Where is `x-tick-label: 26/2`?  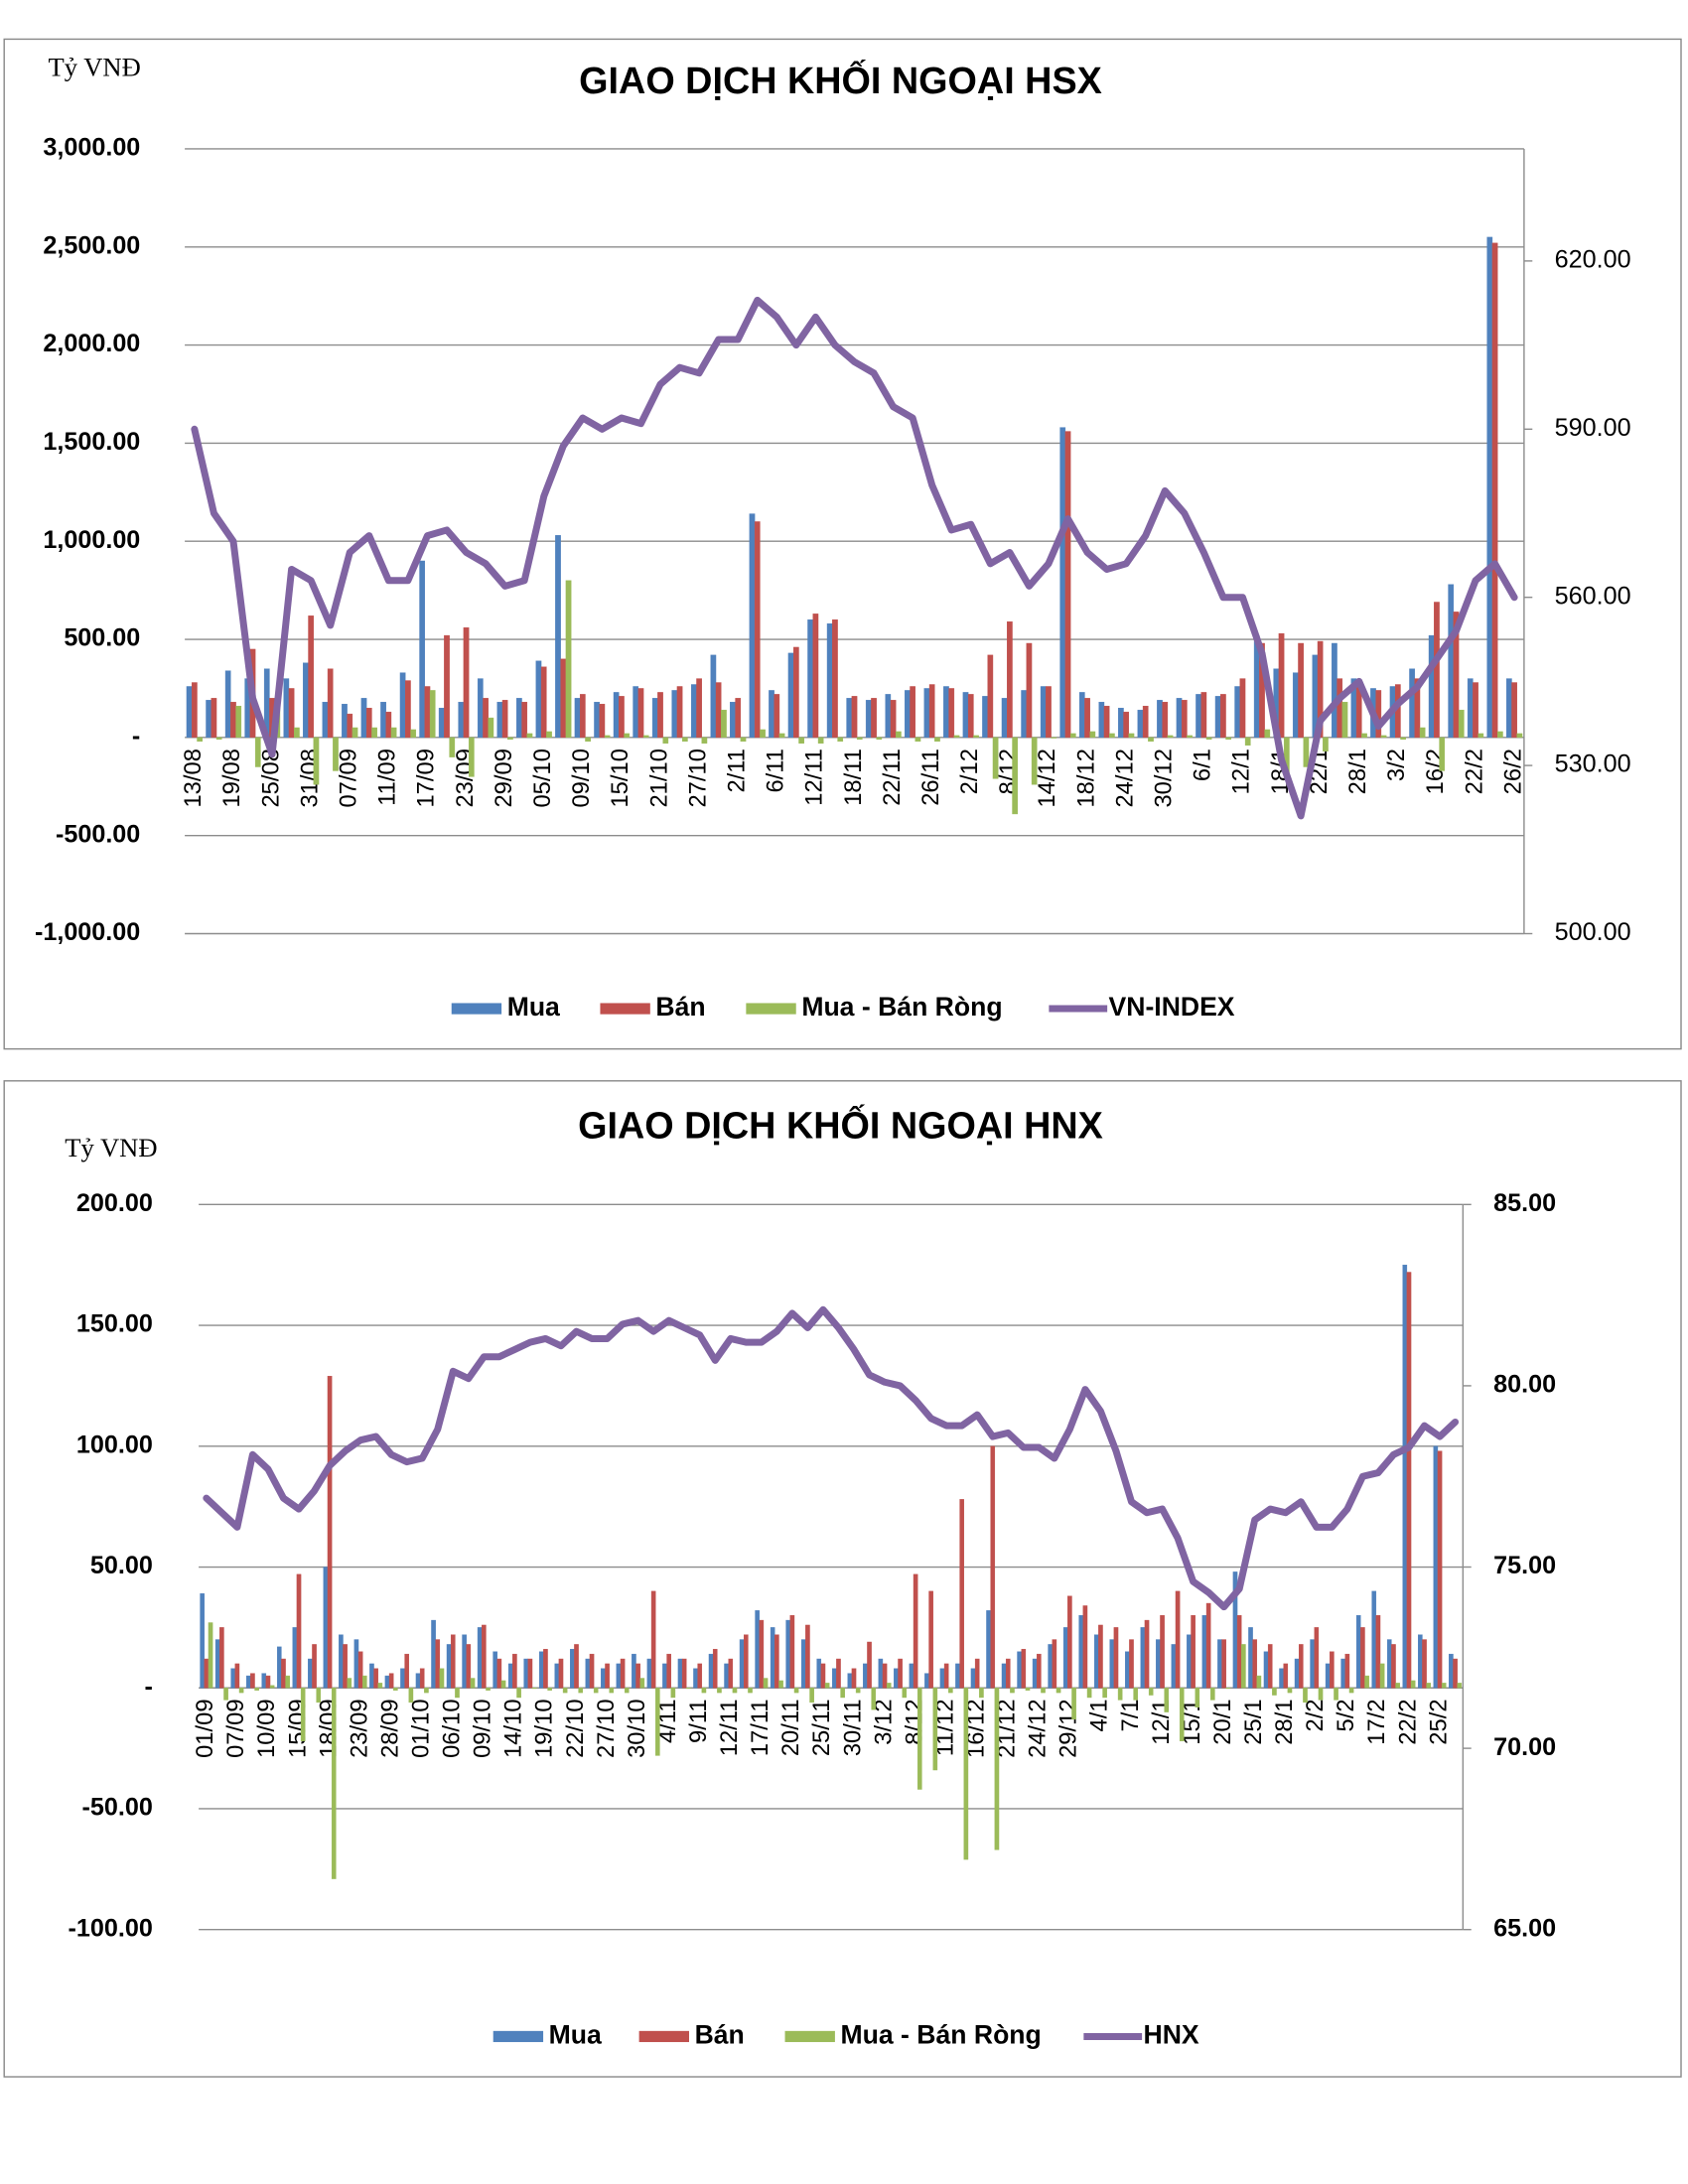 x-tick-label: 26/2 is located at coordinates (1512, 771).